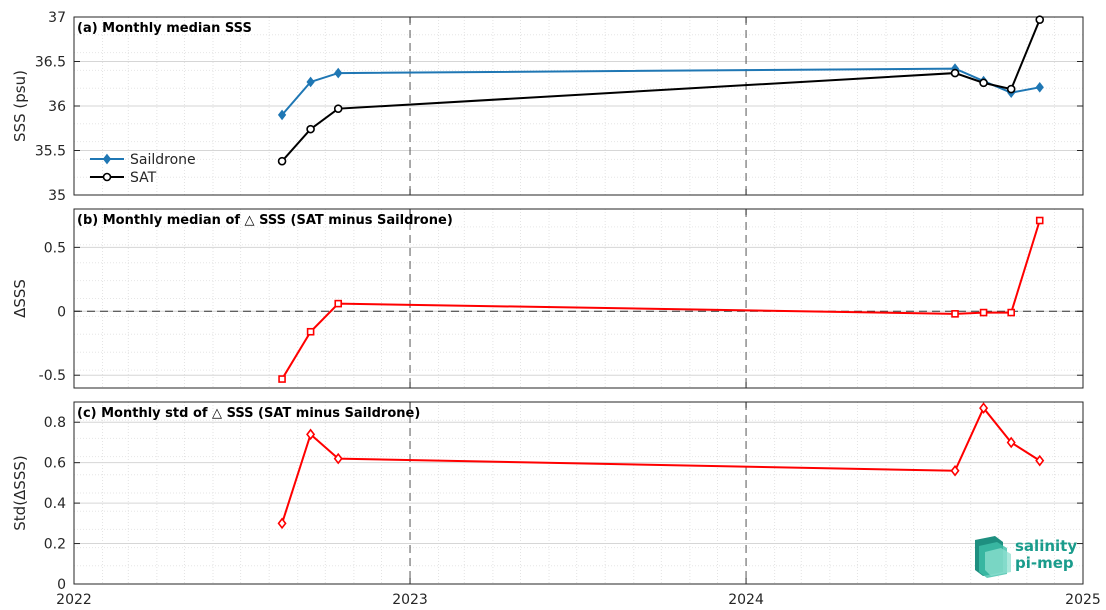 This screenshot has width=1106, height=610. Describe the element at coordinates (20, 298) in the screenshot. I see `y-axis-label: ΔSSS` at that location.